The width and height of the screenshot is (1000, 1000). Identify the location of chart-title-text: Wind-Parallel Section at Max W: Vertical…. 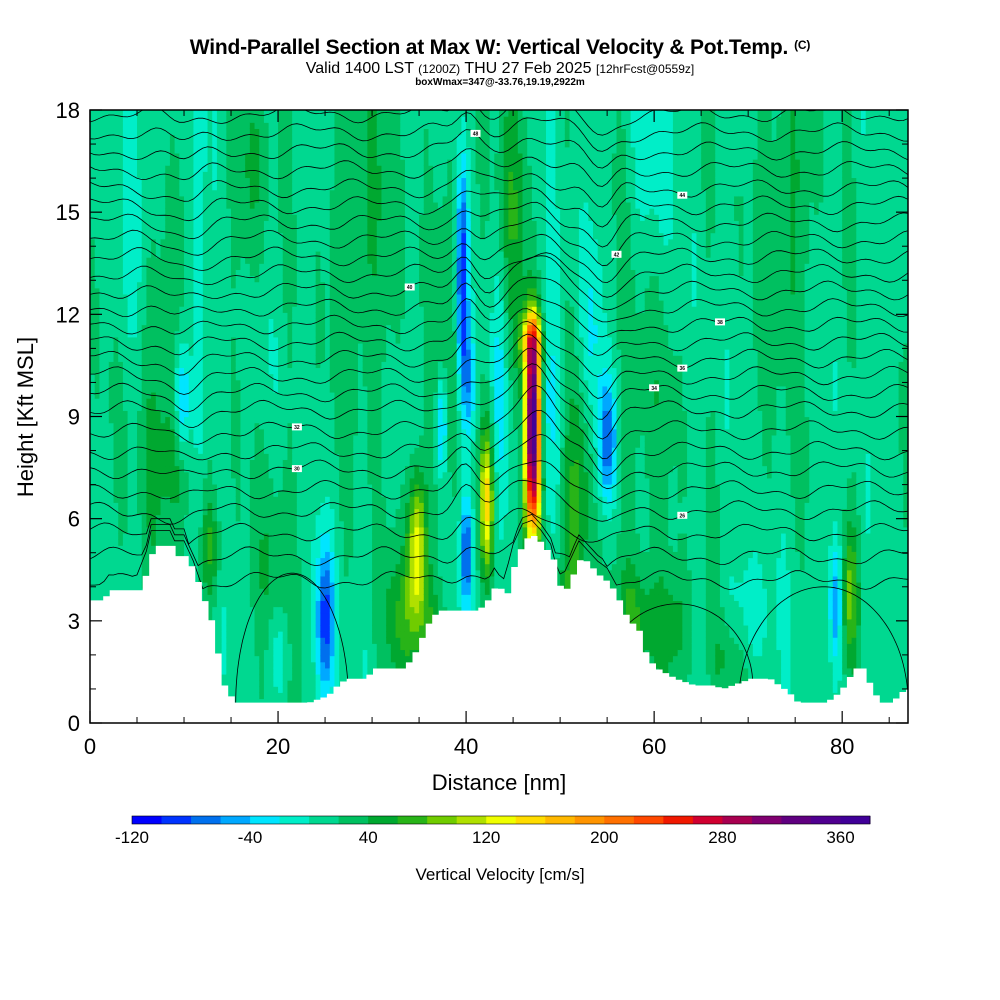
(489, 47).